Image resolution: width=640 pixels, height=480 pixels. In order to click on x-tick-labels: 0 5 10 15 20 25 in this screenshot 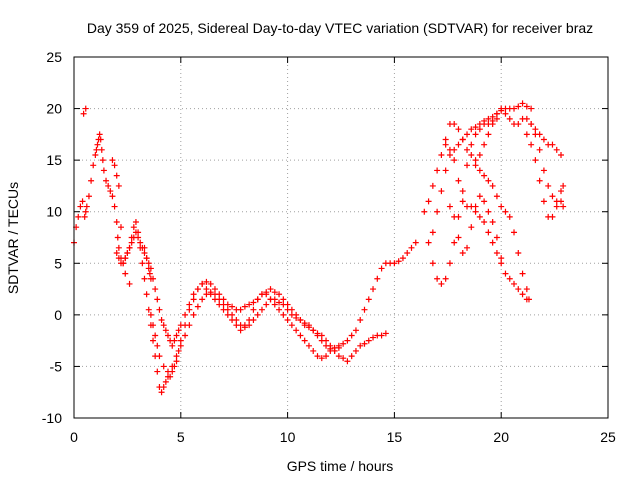, I will do `click(343, 437)`.